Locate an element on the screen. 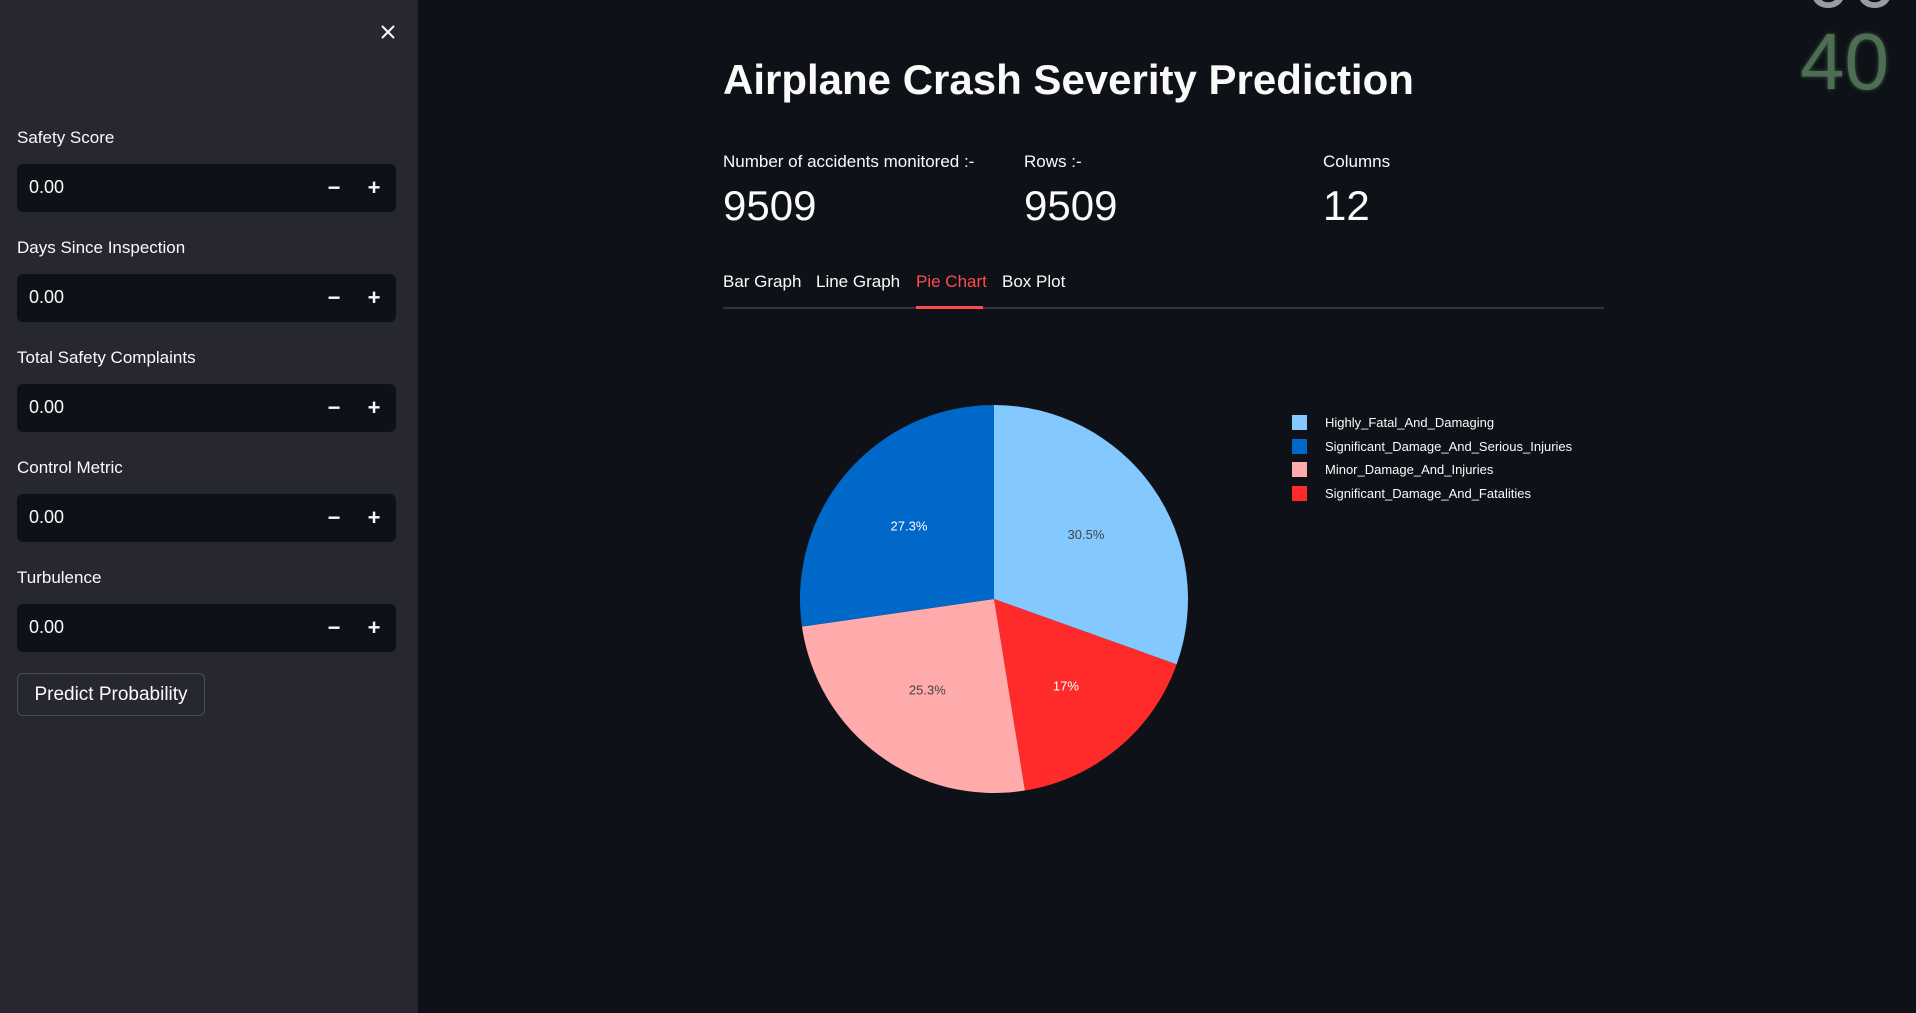  metric-accidents-value: 9509 is located at coordinates (770, 205).